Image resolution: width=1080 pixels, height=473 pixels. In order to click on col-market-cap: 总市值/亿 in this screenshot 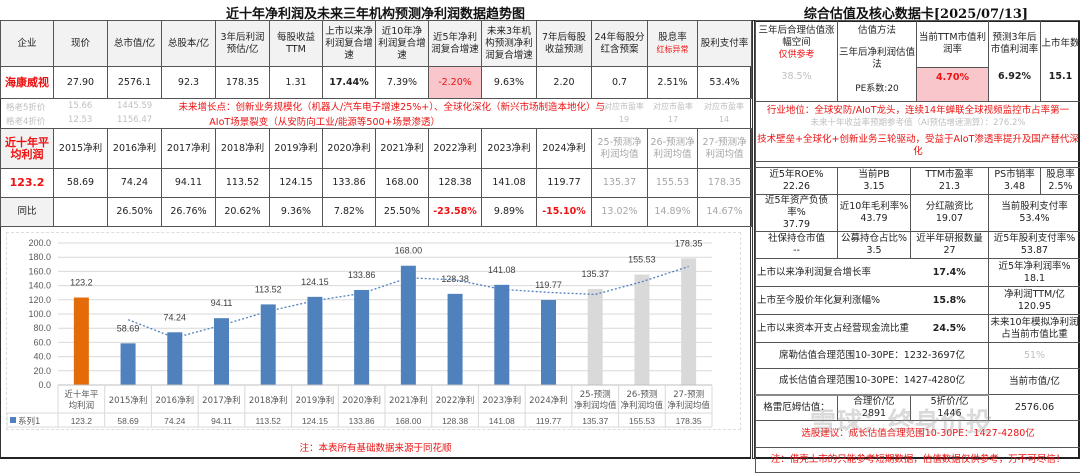, I will do `click(135, 44)`.